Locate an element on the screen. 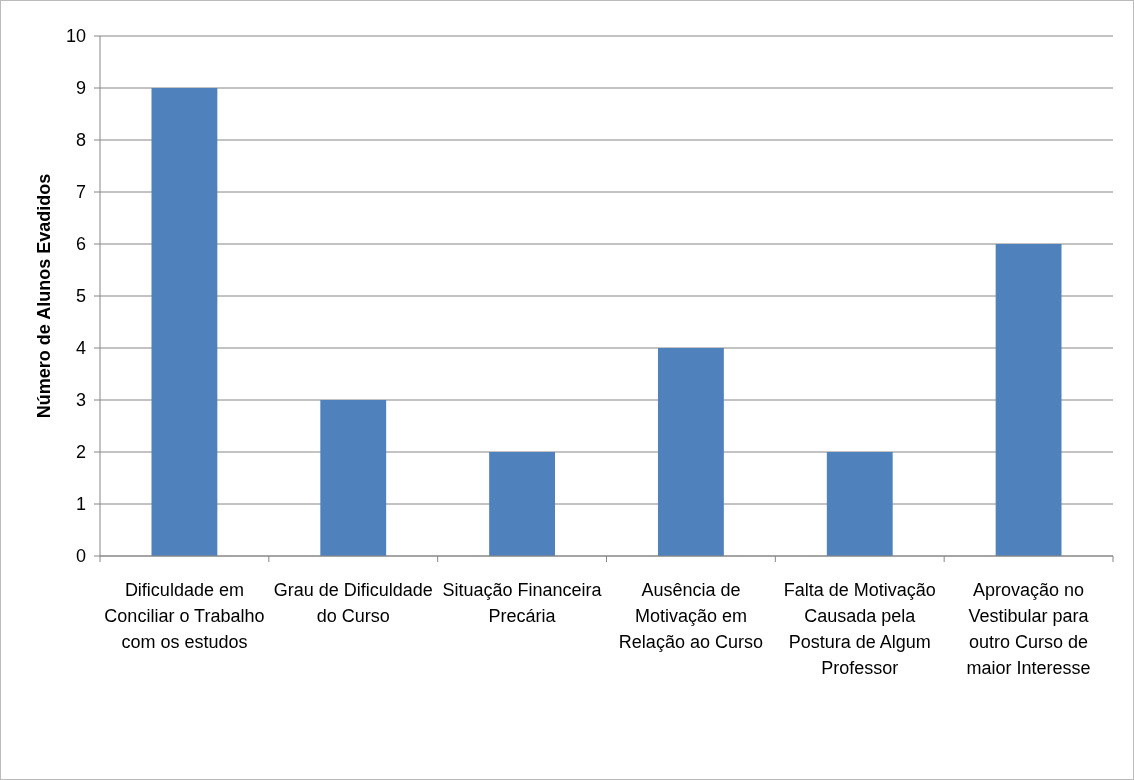 This screenshot has height=780, width=1134. y-tick-label: 4 is located at coordinates (80, 348).